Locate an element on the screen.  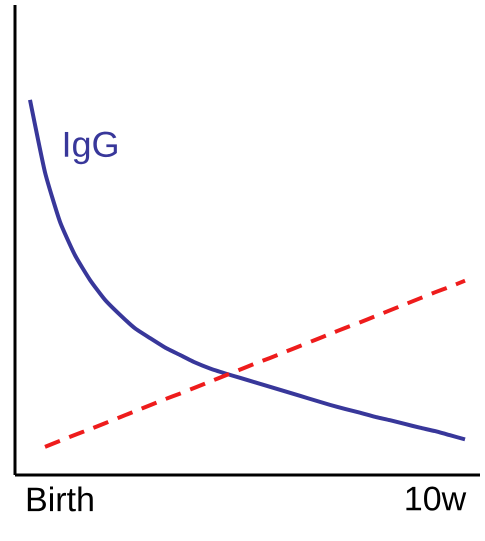
x-tick-label: 10w is located at coordinates (436, 498).